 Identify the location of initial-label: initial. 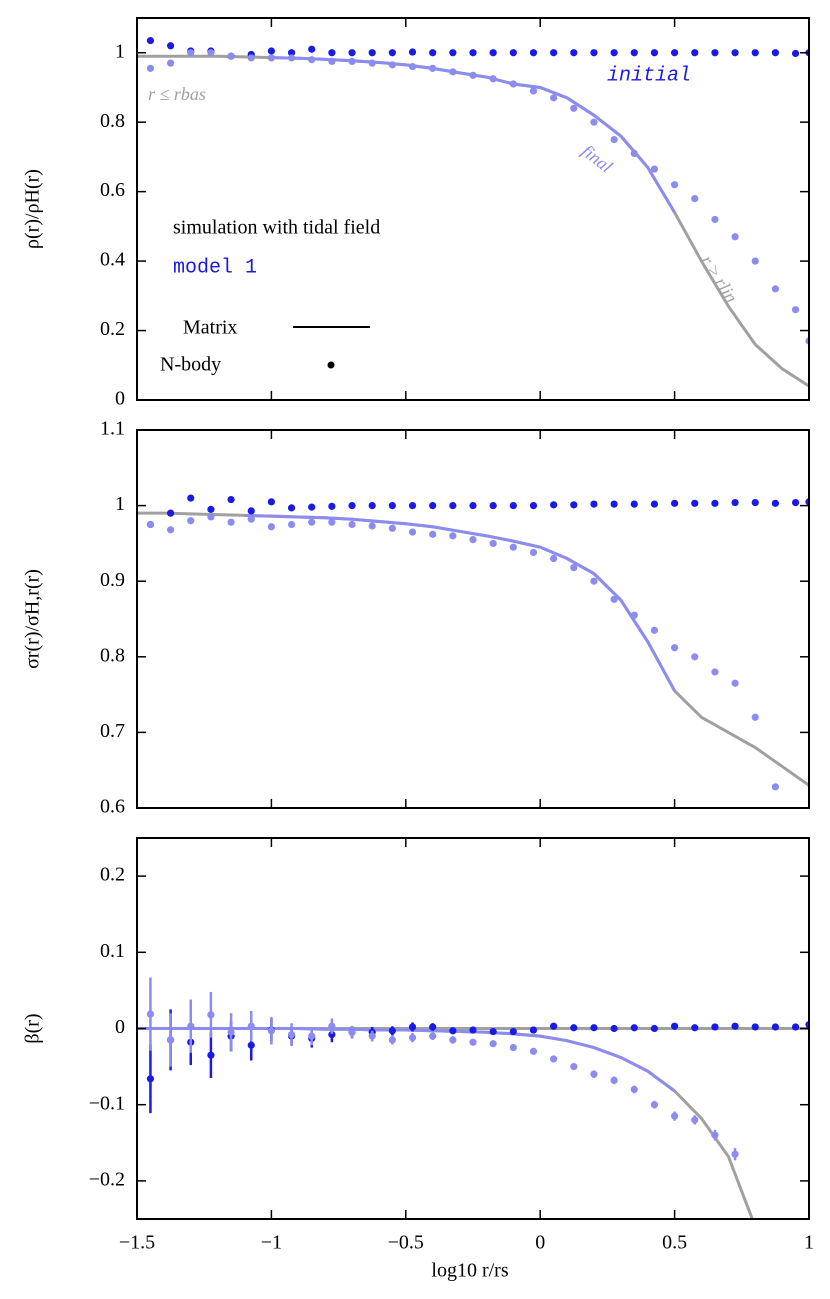
(649, 75).